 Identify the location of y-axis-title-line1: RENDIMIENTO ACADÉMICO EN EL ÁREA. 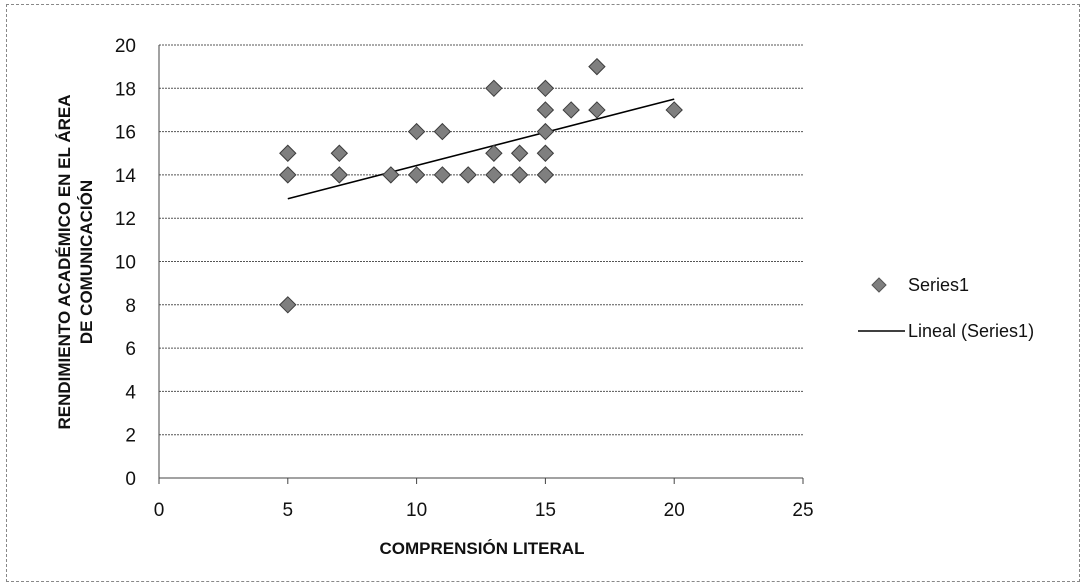
(64, 262).